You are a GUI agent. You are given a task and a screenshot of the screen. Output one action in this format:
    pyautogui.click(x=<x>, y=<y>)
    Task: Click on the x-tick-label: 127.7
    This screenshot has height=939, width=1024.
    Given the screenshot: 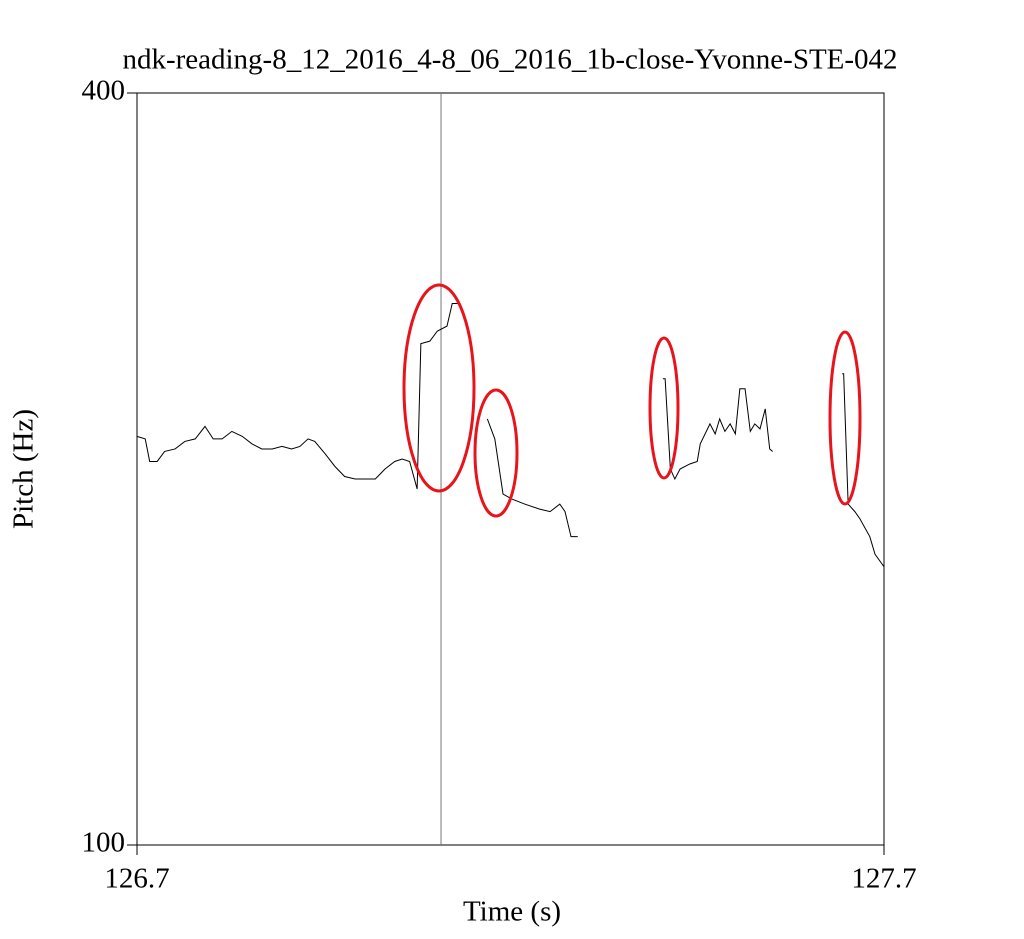 What is the action you would take?
    pyautogui.click(x=883, y=879)
    